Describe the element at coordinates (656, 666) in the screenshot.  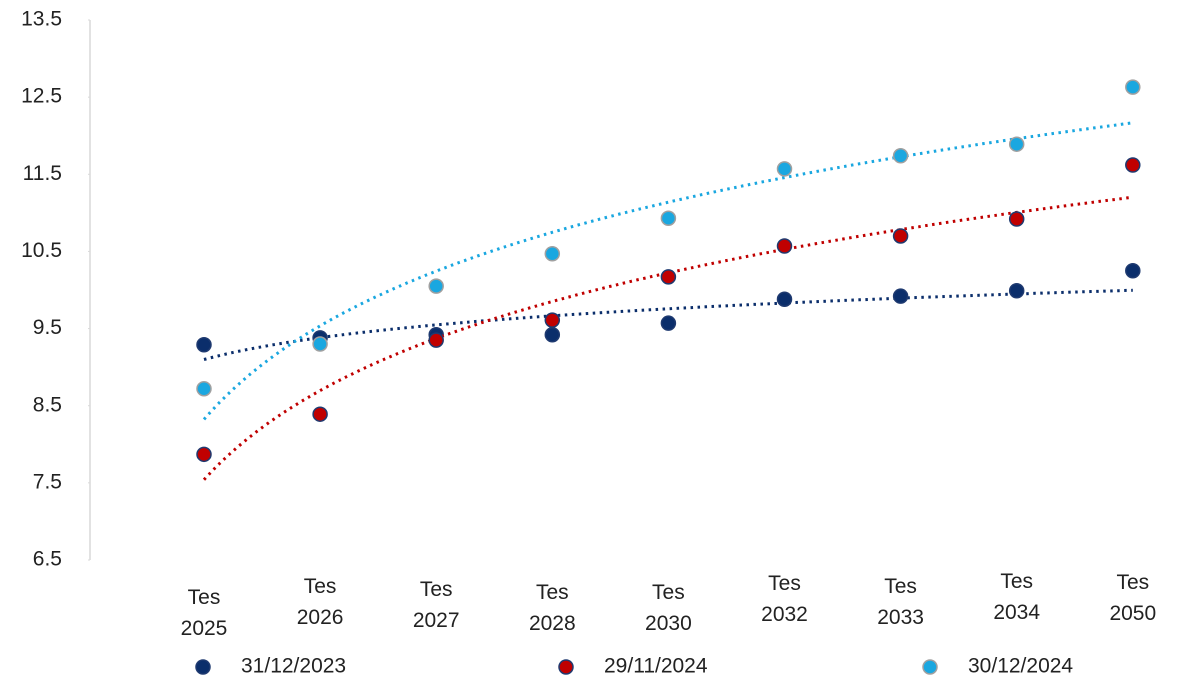
I see `legend-label: 29/11/2024` at that location.